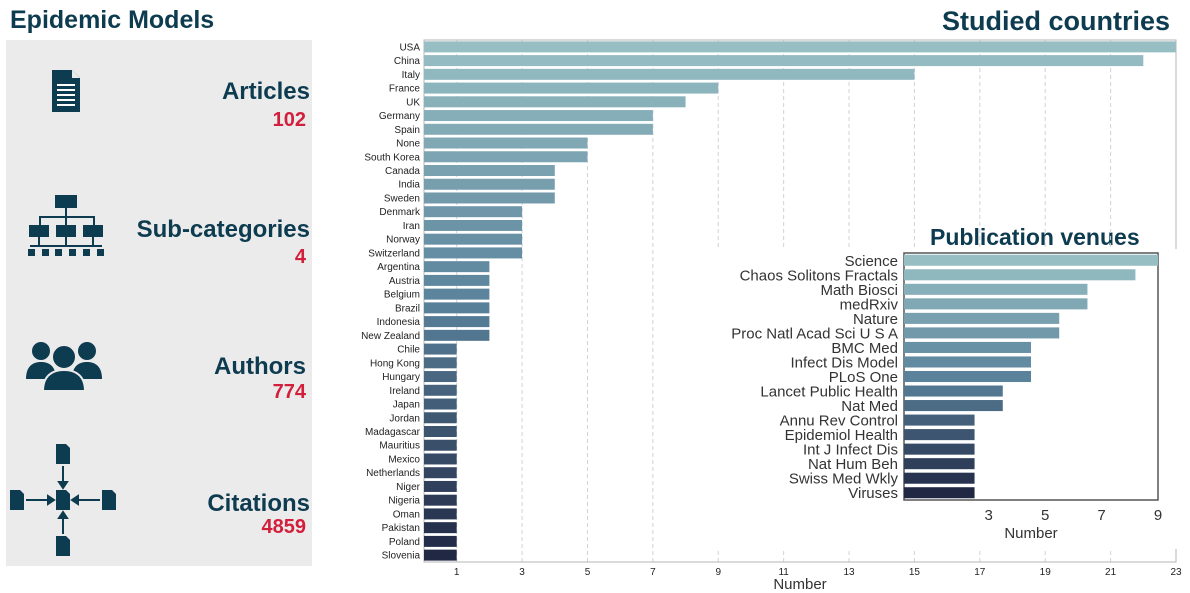 The height and width of the screenshot is (593, 1190). What do you see at coordinates (393, 473) in the screenshot?
I see `tick-label: Netherlands` at bounding box center [393, 473].